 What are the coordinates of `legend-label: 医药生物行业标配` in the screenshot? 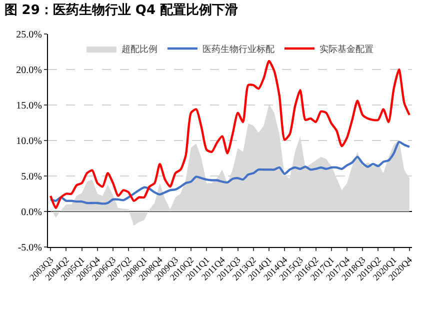 It's located at (238, 50).